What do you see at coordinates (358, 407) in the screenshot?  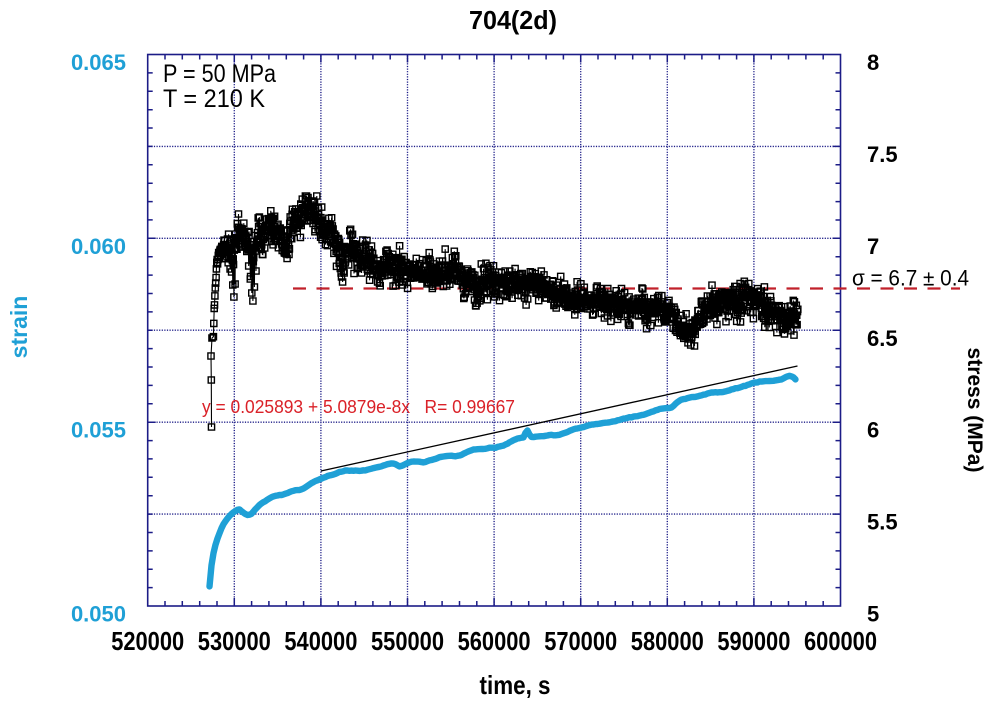 I see `svg-text:y = 0.025893 + 5.0879e-8x R=: y = 0.025893 + 5.0879e-8x R= 0.99667` at bounding box center [358, 407].